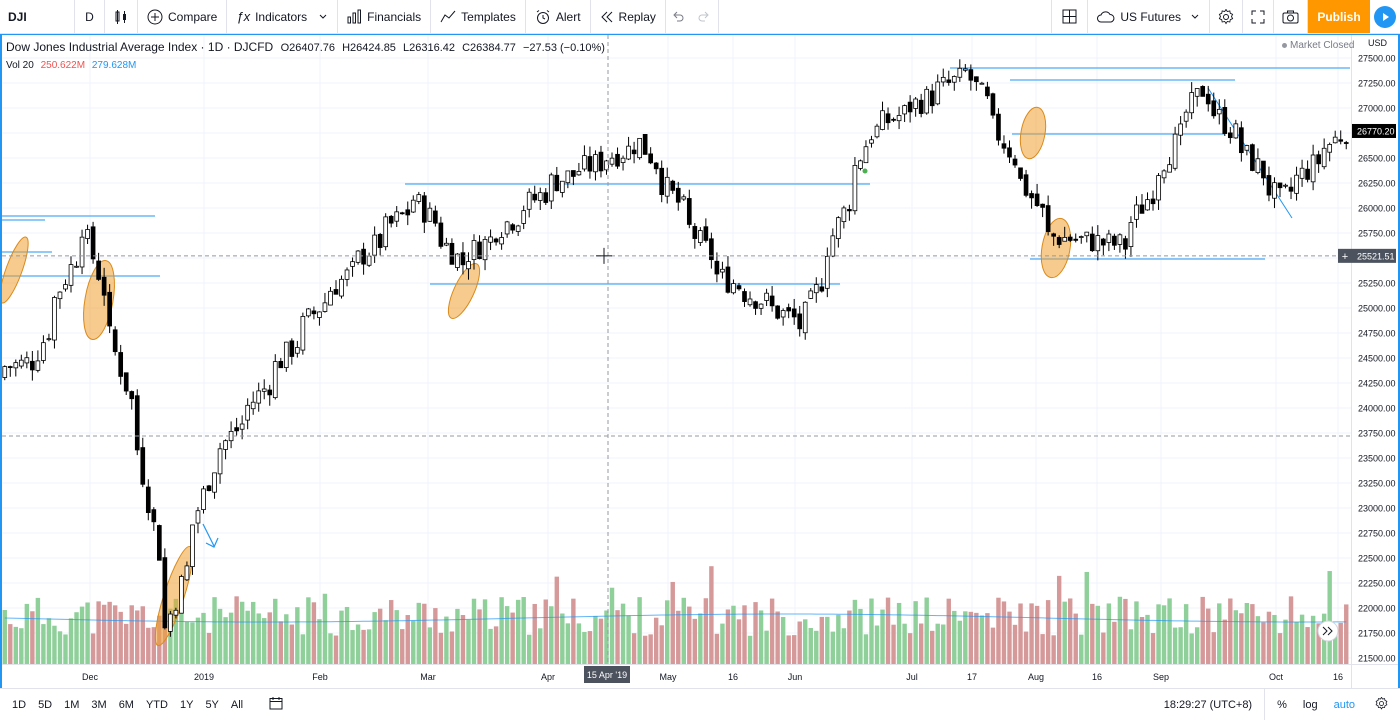 Image resolution: width=1400 pixels, height=720 pixels. I want to click on alert-label: Alert, so click(568, 16).